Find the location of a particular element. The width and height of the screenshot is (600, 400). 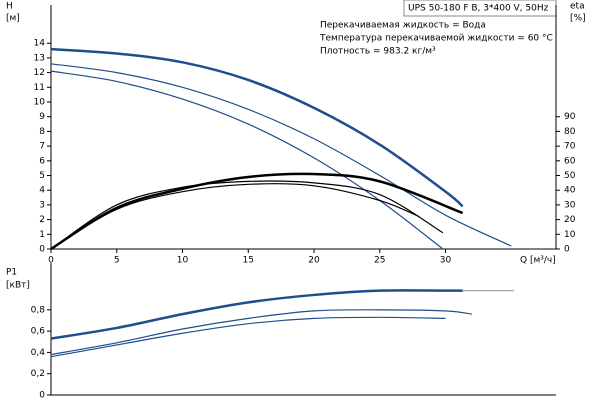

x-tick-label: 15 is located at coordinates (248, 261).